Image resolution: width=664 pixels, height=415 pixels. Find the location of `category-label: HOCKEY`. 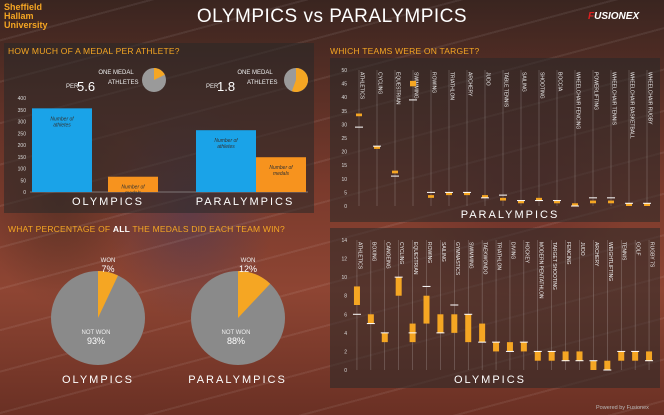

category-label: HOCKEY is located at coordinates (526, 253).